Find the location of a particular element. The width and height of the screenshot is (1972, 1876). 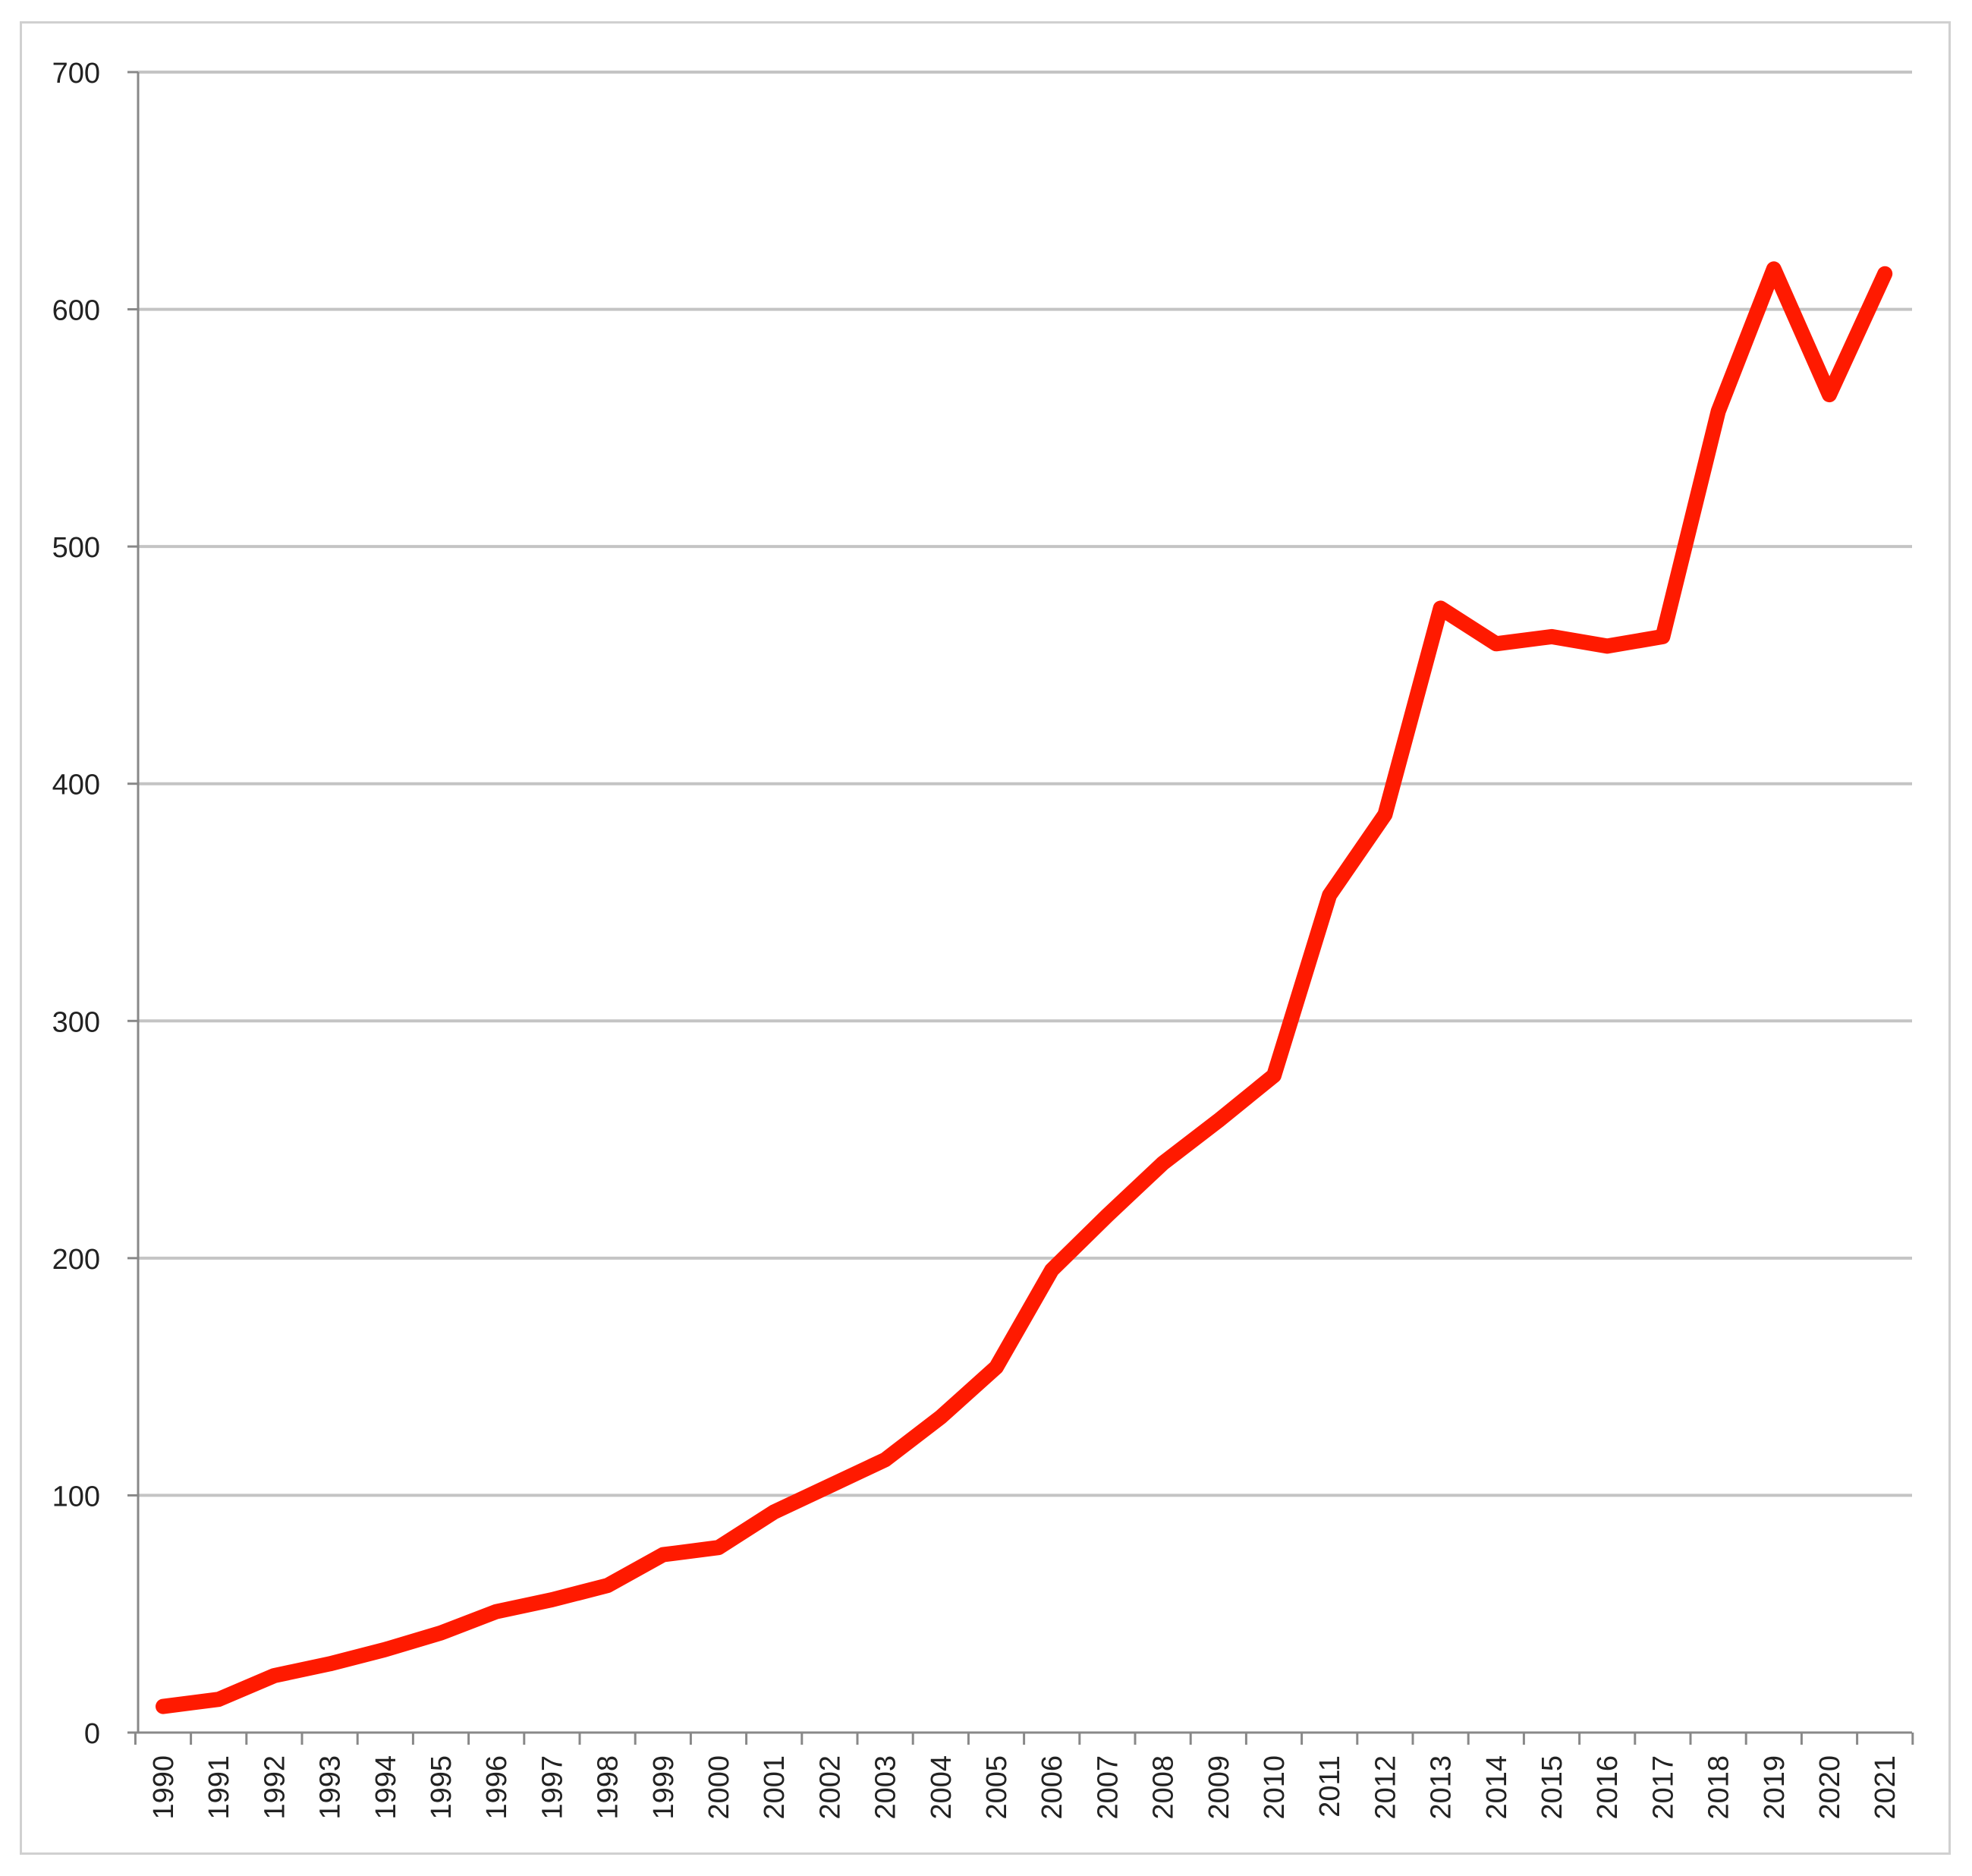

x-tick-label: 2010 is located at coordinates (1275, 1787).